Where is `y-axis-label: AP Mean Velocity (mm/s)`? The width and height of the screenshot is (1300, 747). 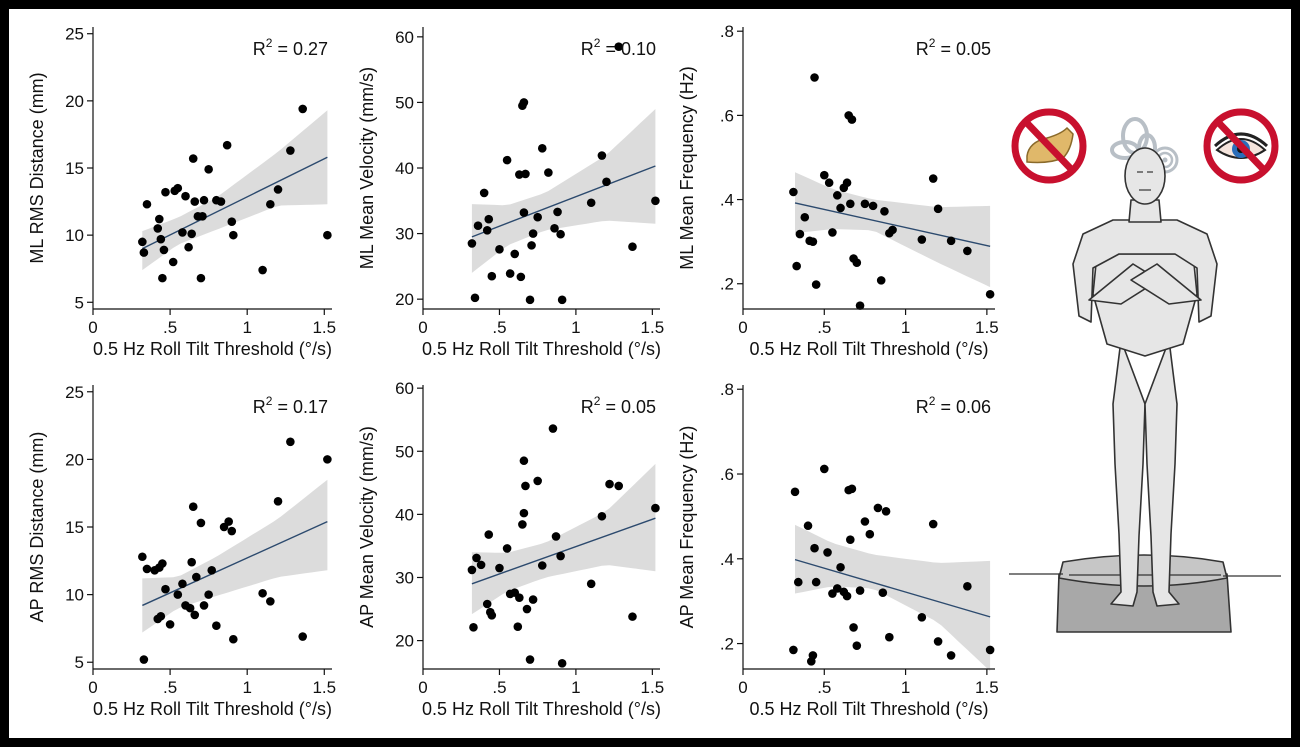 y-axis-label: AP Mean Velocity (mm/s) is located at coordinates (367, 527).